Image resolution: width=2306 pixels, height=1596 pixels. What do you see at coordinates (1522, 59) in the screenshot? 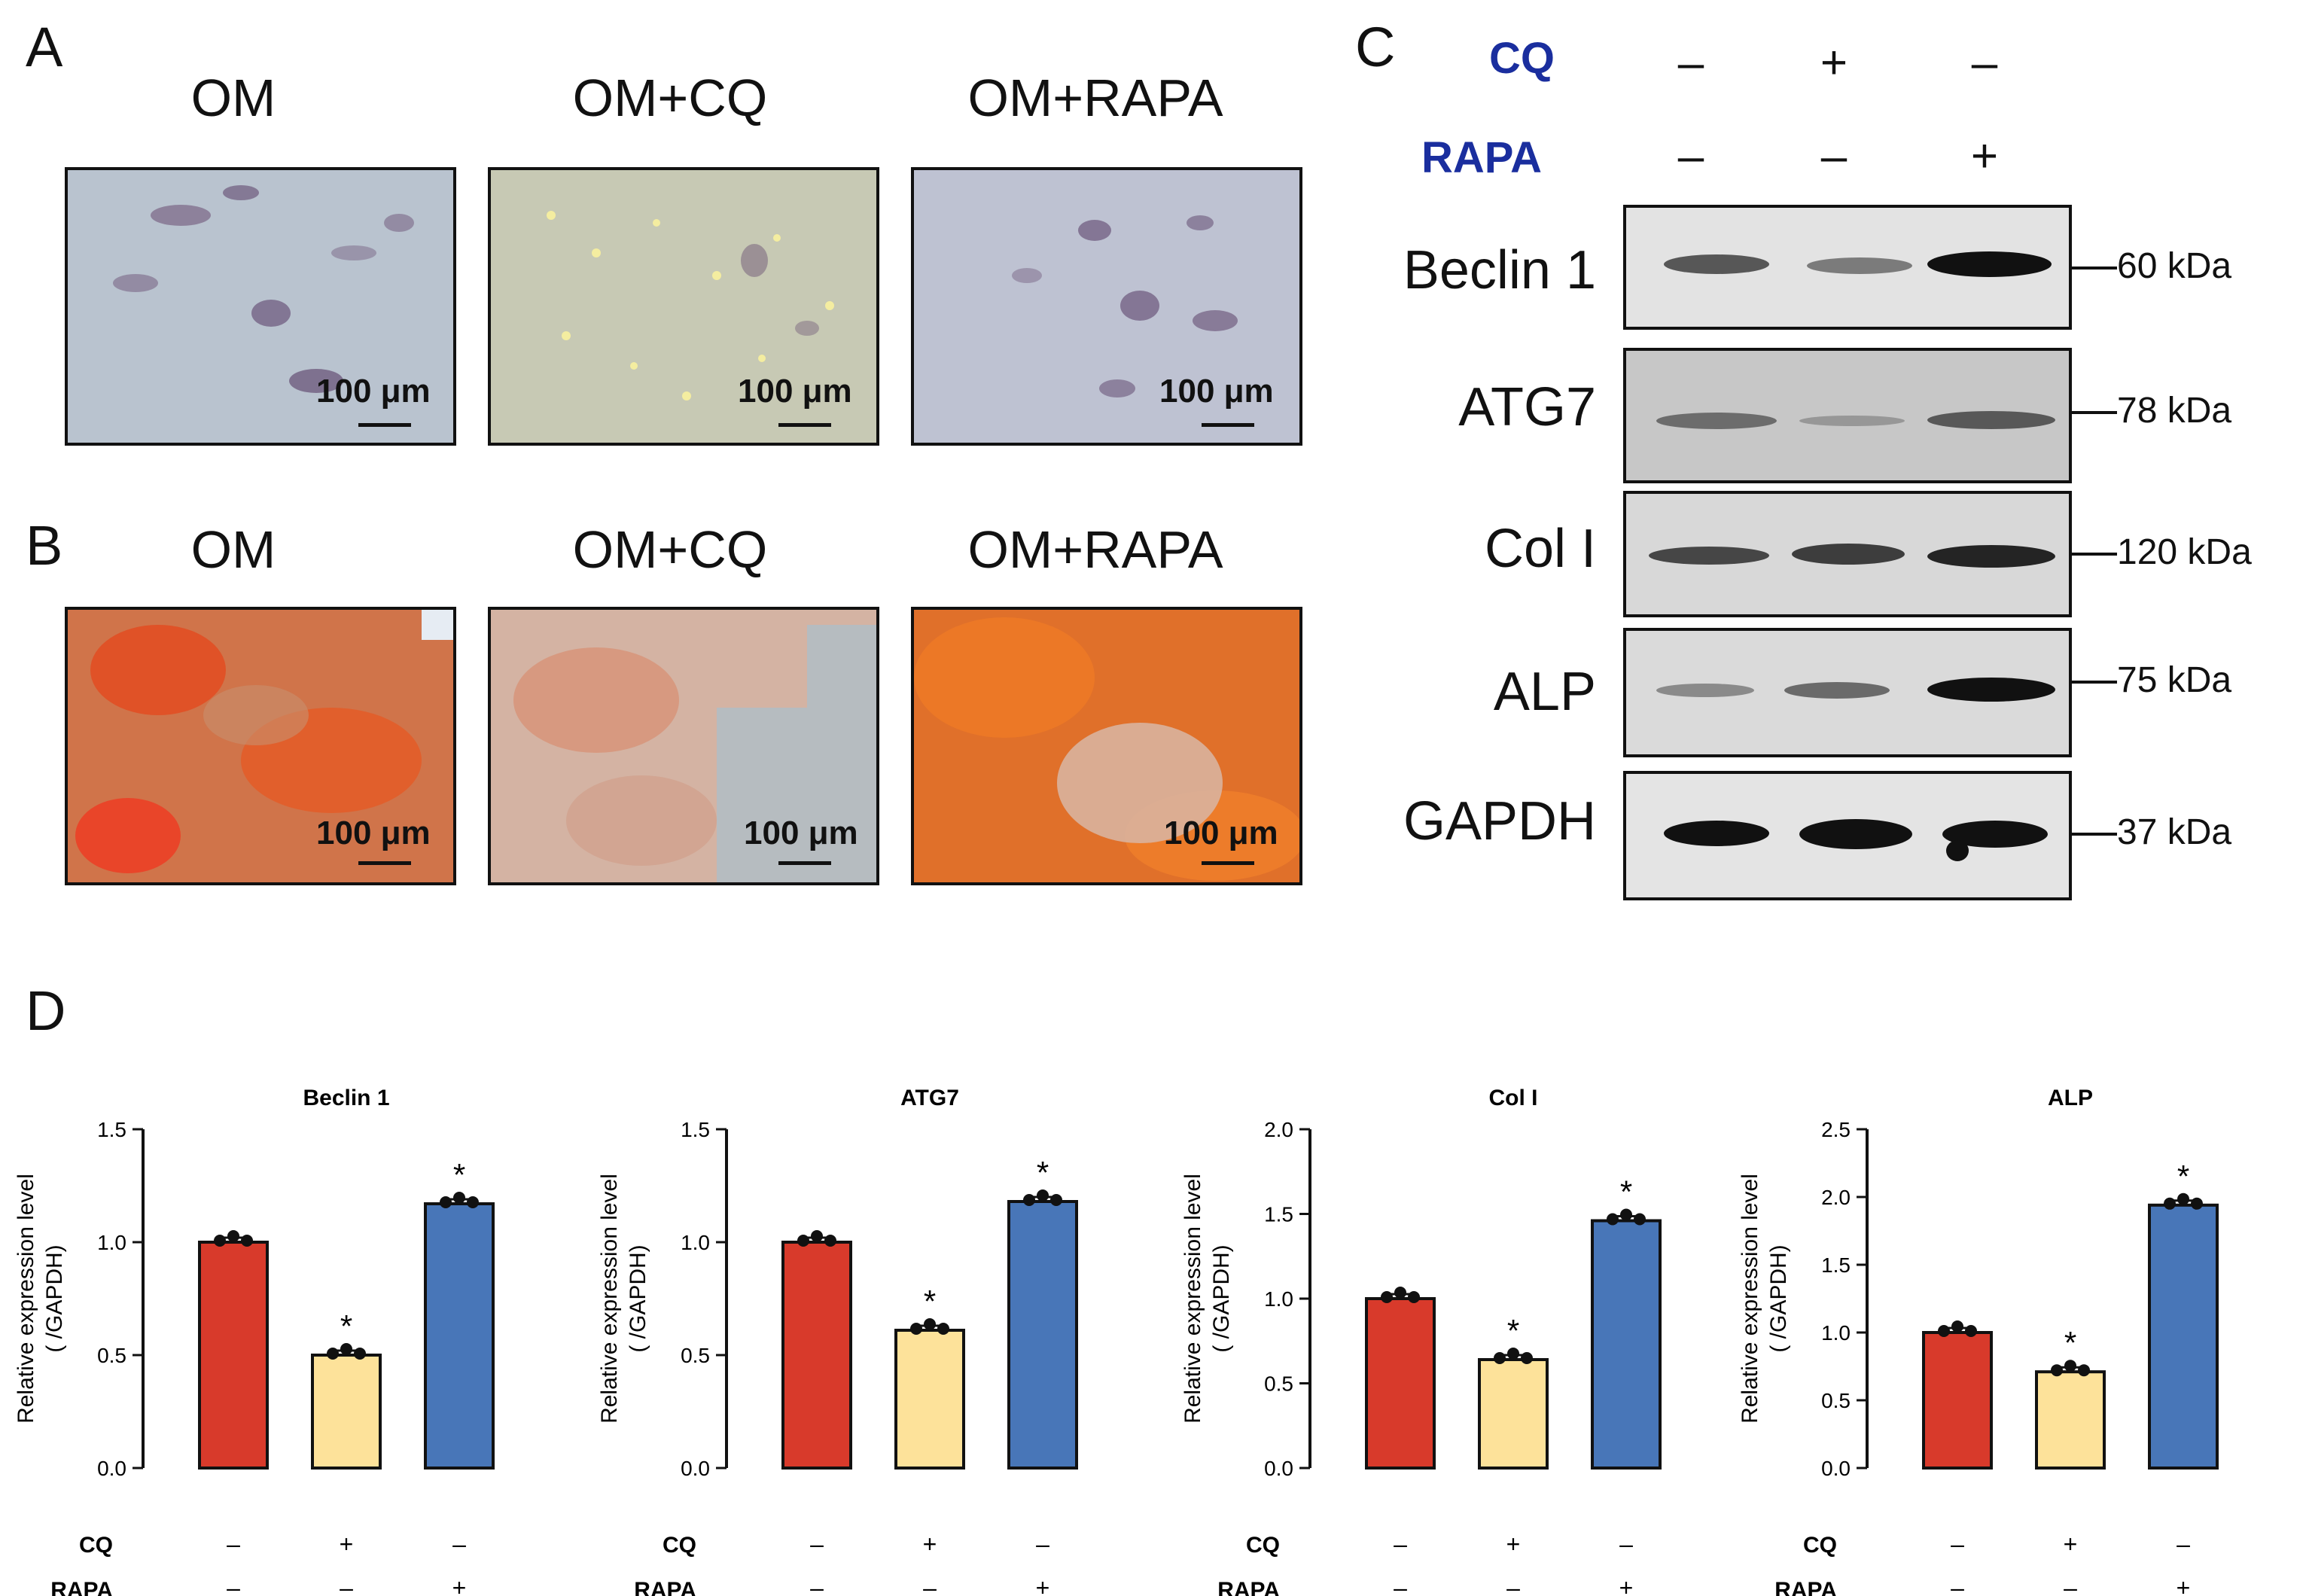
I see `wb-cq-label: CQ` at bounding box center [1522, 59].